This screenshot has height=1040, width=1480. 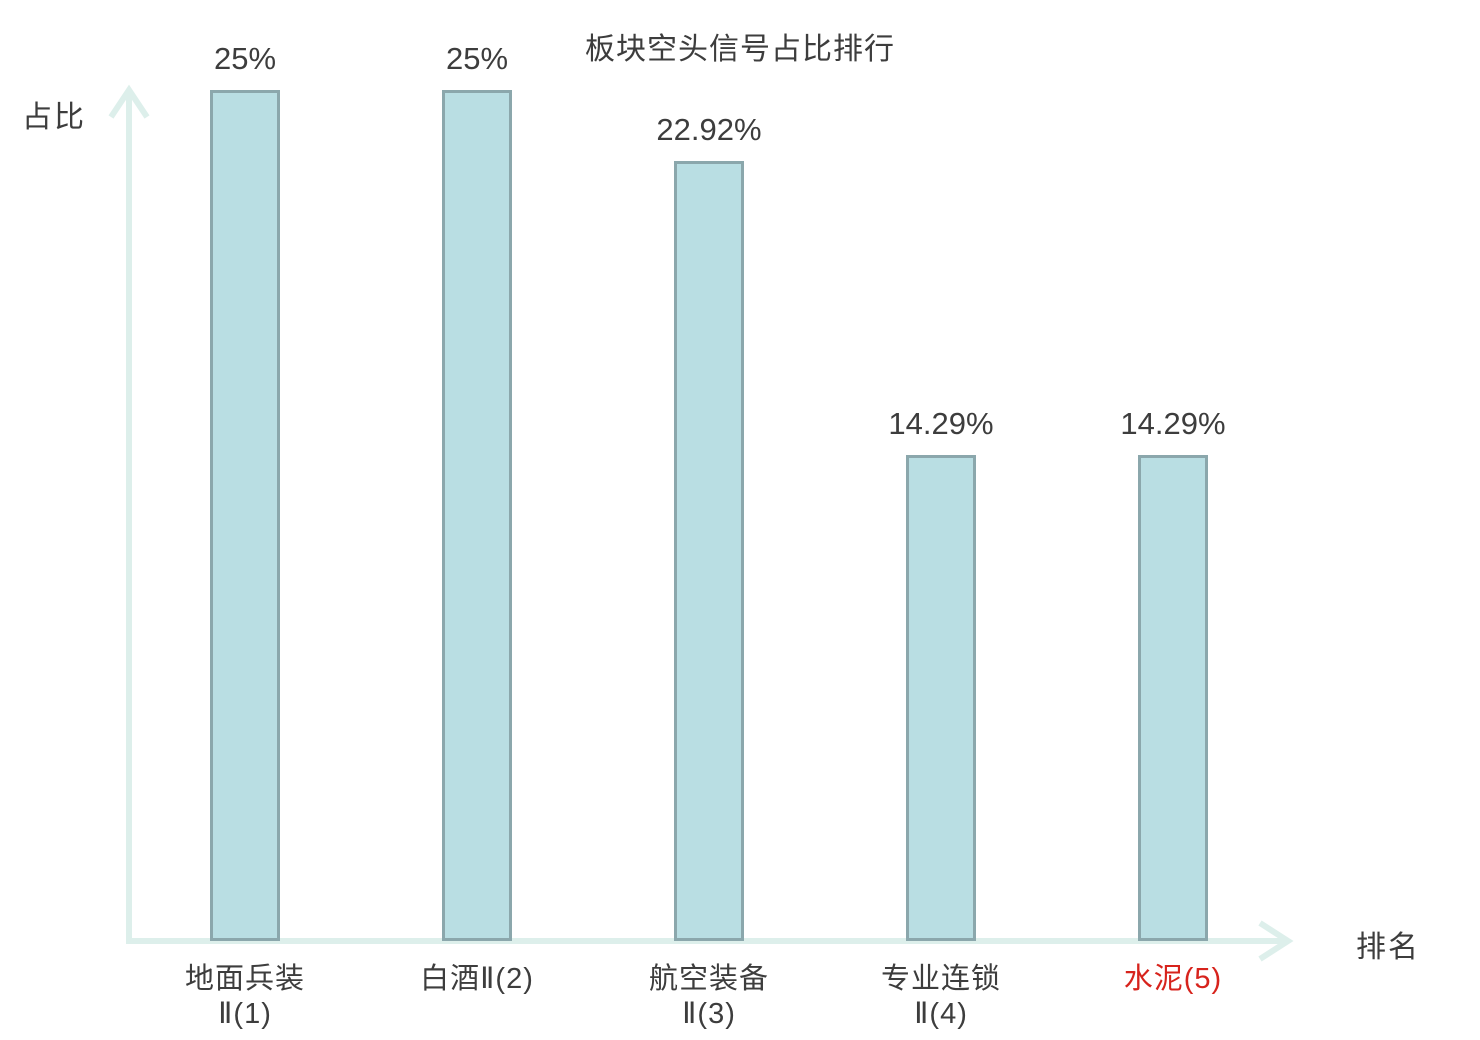 What do you see at coordinates (709, 129) in the screenshot?
I see `bar-value-label: 22.92%` at bounding box center [709, 129].